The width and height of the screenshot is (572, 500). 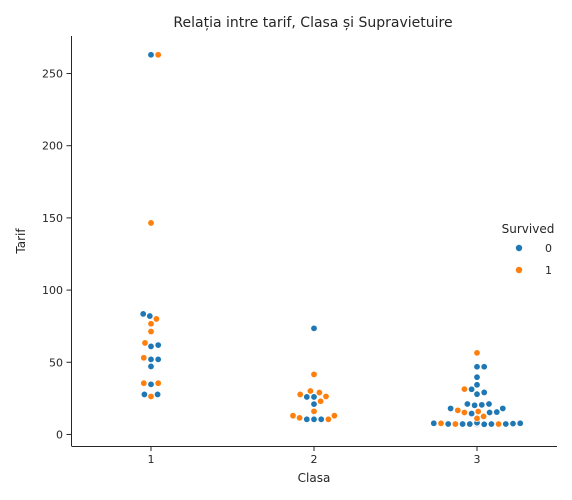 What do you see at coordinates (528, 229) in the screenshot?
I see `legend-title: Survived` at bounding box center [528, 229].